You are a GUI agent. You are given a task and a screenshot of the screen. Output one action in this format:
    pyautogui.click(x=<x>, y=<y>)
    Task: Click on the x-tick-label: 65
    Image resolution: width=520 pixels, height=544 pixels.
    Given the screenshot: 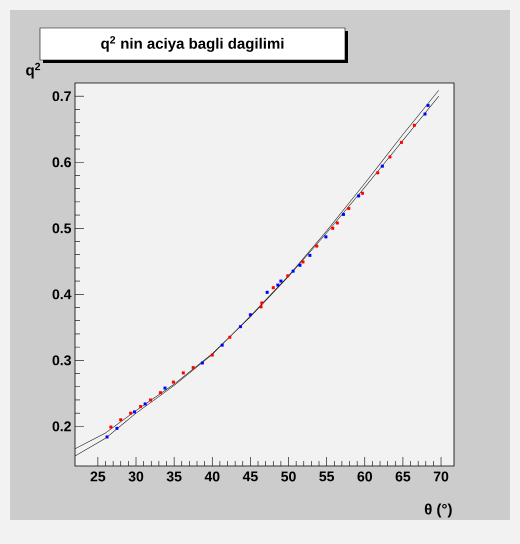 What is the action you would take?
    pyautogui.click(x=403, y=477)
    